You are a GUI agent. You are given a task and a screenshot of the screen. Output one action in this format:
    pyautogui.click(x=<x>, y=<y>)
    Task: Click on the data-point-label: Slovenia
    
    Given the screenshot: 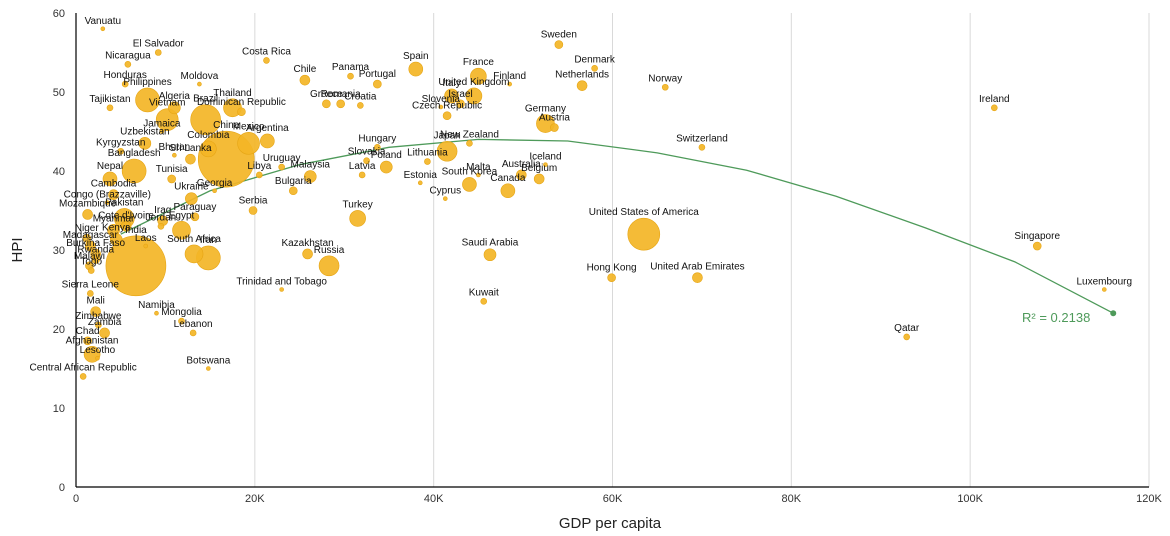 What is the action you would take?
    pyautogui.click(x=441, y=99)
    